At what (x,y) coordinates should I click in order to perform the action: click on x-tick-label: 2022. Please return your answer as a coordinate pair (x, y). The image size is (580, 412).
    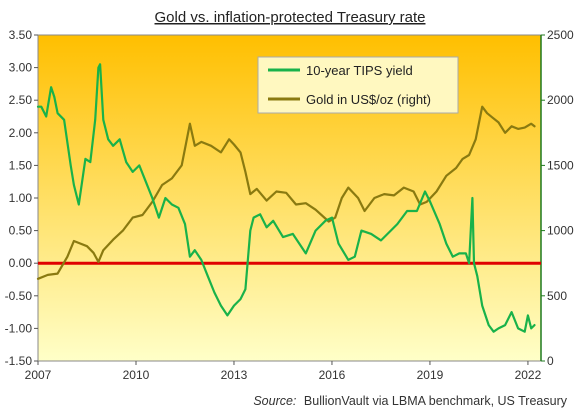
    Looking at the image, I should click on (528, 375).